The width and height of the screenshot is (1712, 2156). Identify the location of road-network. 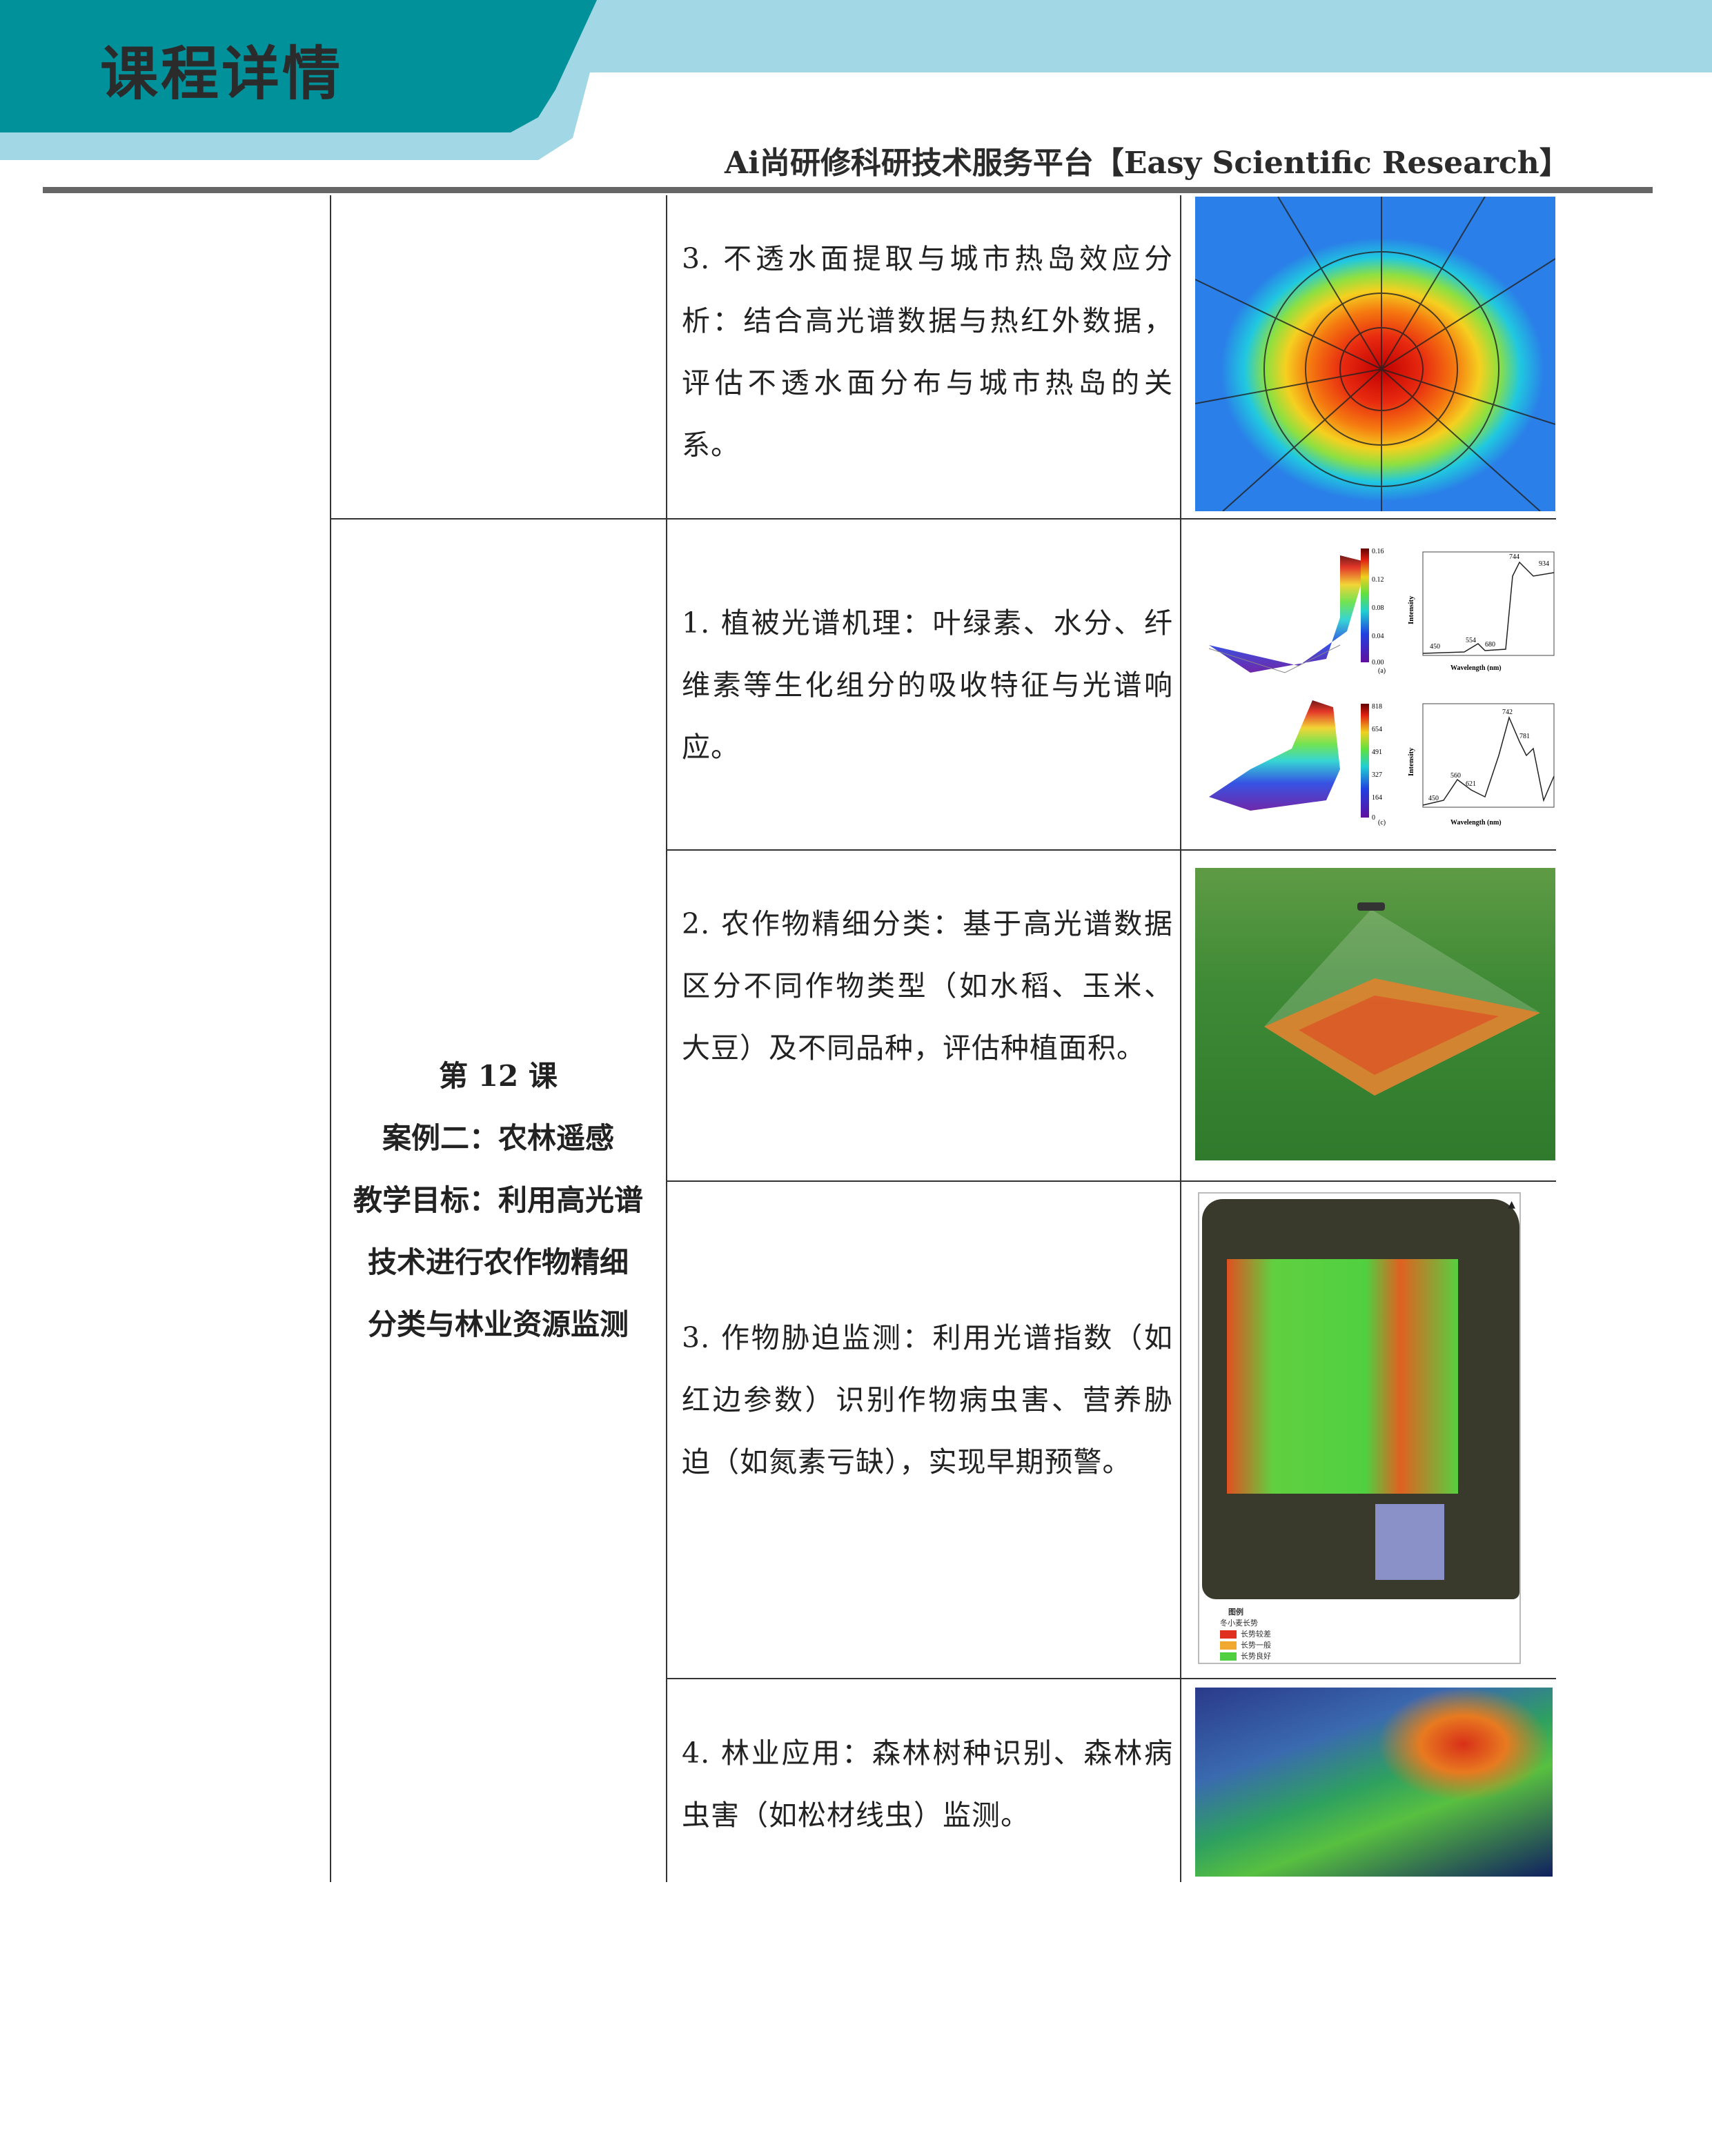
(1375, 354).